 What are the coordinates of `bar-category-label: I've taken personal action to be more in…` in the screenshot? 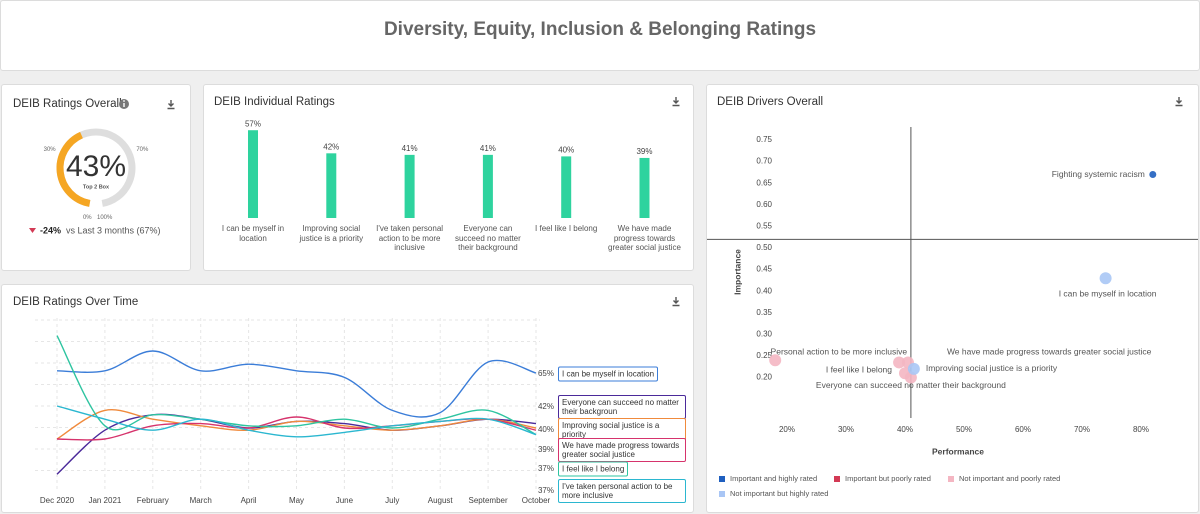 It's located at (410, 238).